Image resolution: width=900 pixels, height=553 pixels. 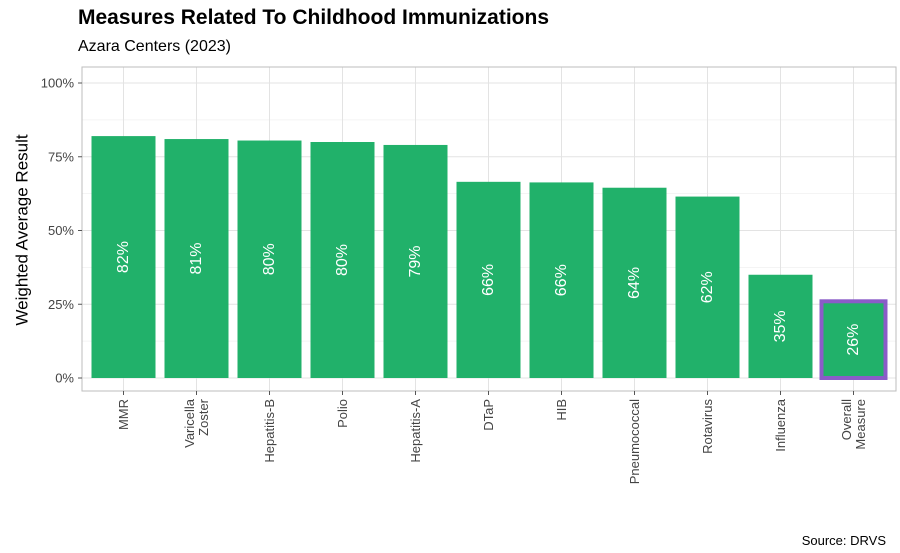 I want to click on bar-value-label: 26%, so click(x=853, y=340).